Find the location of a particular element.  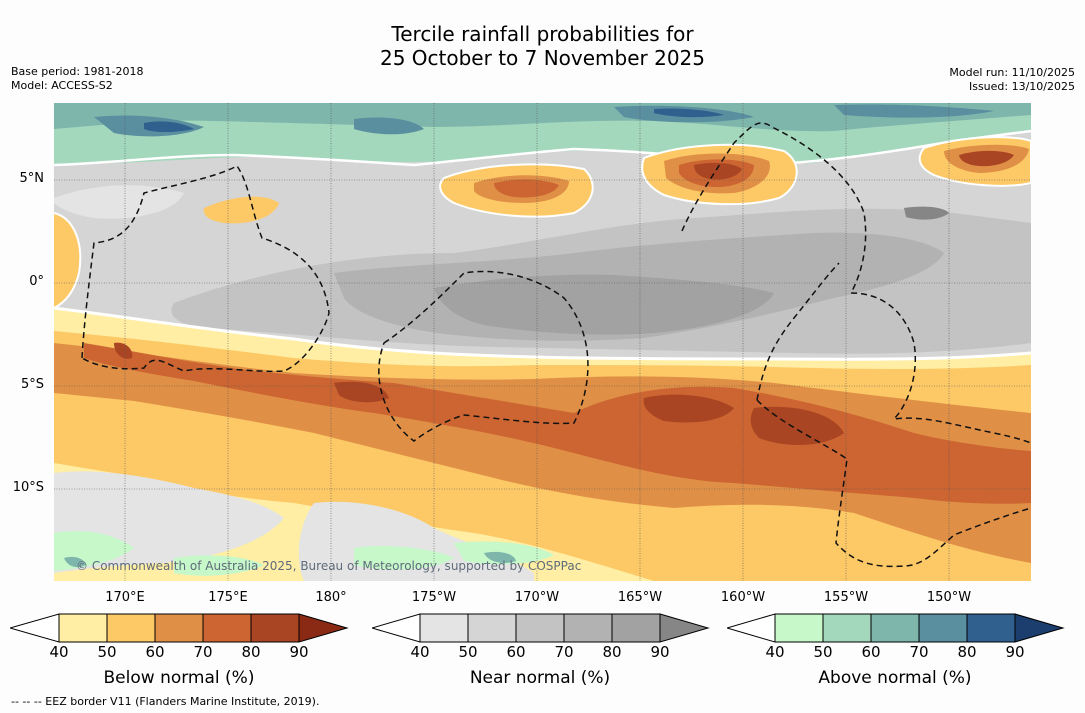

lon-label-175w: 175°W is located at coordinates (434, 597).